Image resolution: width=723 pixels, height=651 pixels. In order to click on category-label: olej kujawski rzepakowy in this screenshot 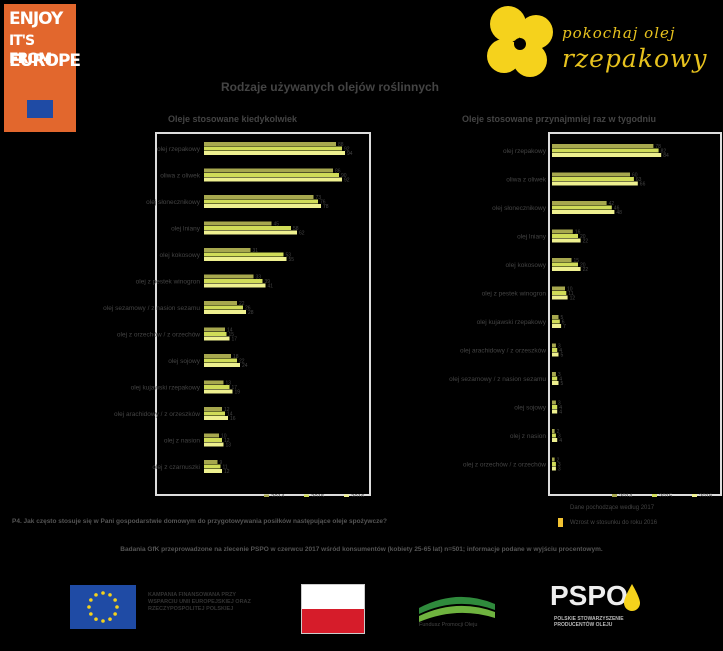, I will do `click(512, 322)`.